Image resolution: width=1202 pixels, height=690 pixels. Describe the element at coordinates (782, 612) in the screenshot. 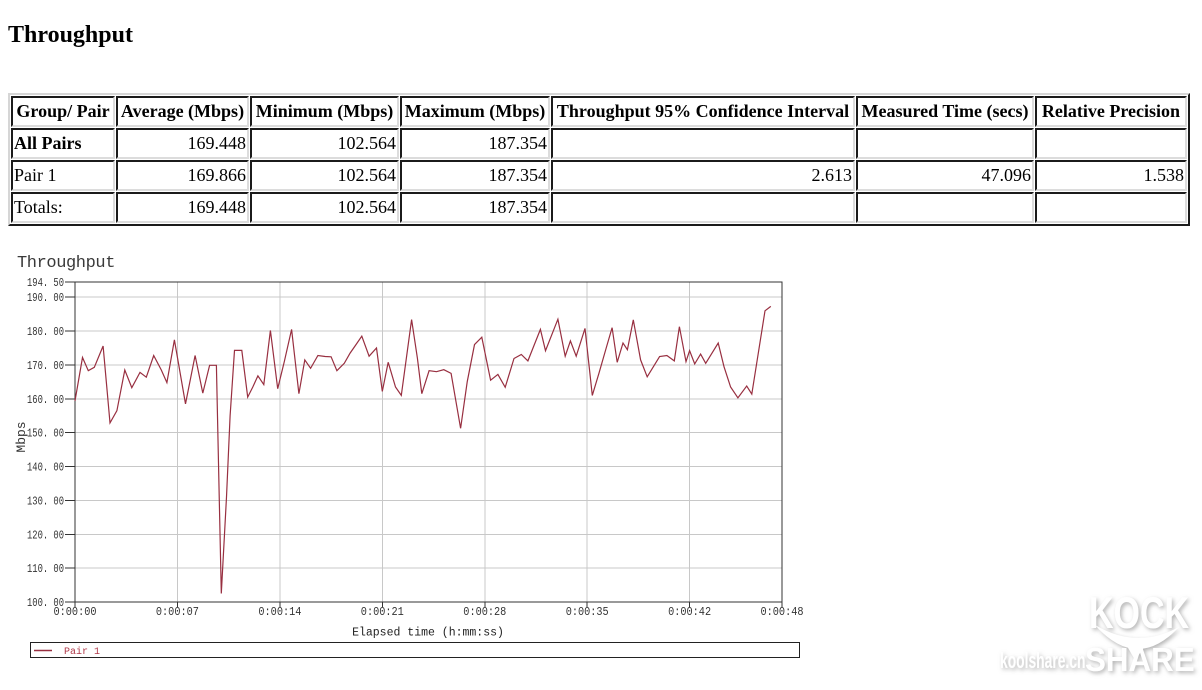

I see `svg-text: 0:00:48` at that location.